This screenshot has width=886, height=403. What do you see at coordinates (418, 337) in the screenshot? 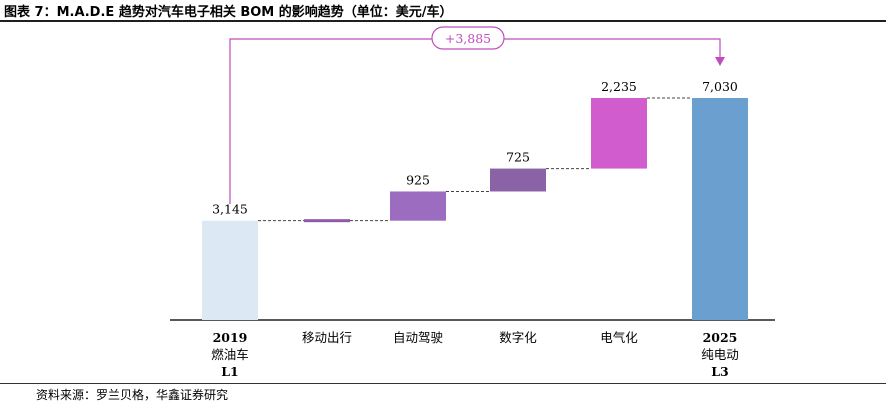
I see `x-tick-label: 自动驾驶` at bounding box center [418, 337].